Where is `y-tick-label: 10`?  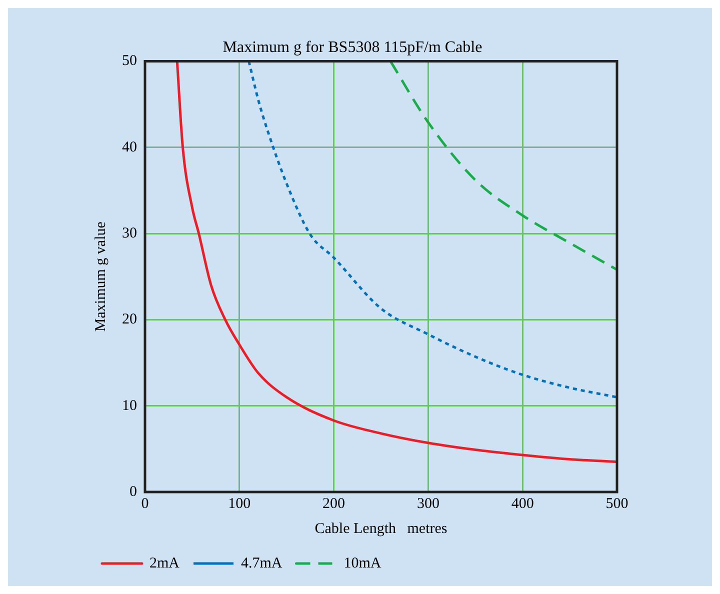 y-tick-label: 10 is located at coordinates (129, 406).